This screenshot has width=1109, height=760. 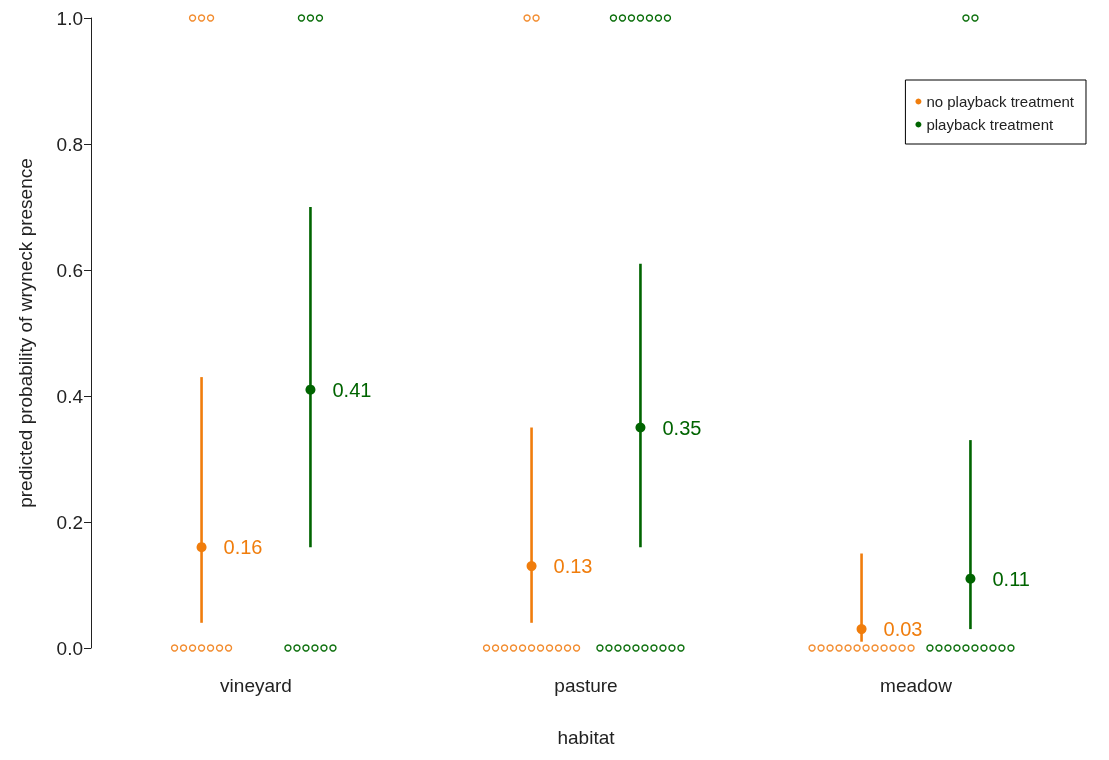 I want to click on data-label: 0.16, so click(x=243, y=547).